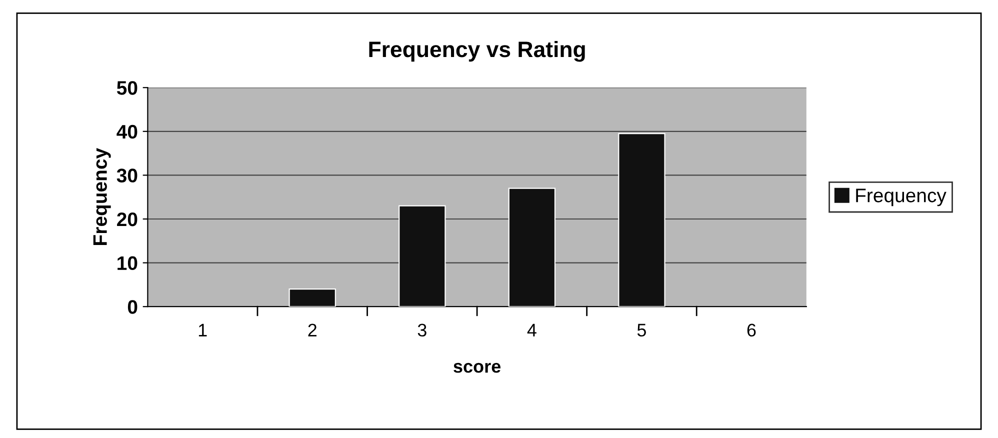  I want to click on chart-title: Frequency vs Rating, so click(477, 51).